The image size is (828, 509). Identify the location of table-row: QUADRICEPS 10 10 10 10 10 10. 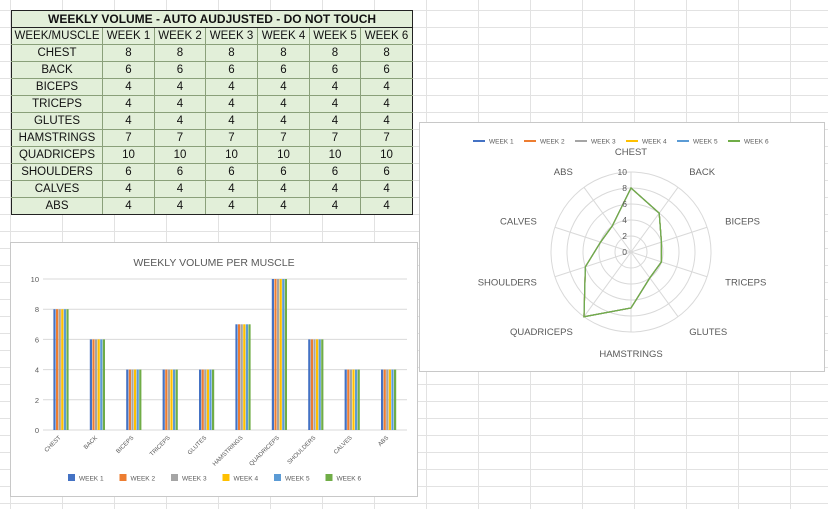
(212, 155).